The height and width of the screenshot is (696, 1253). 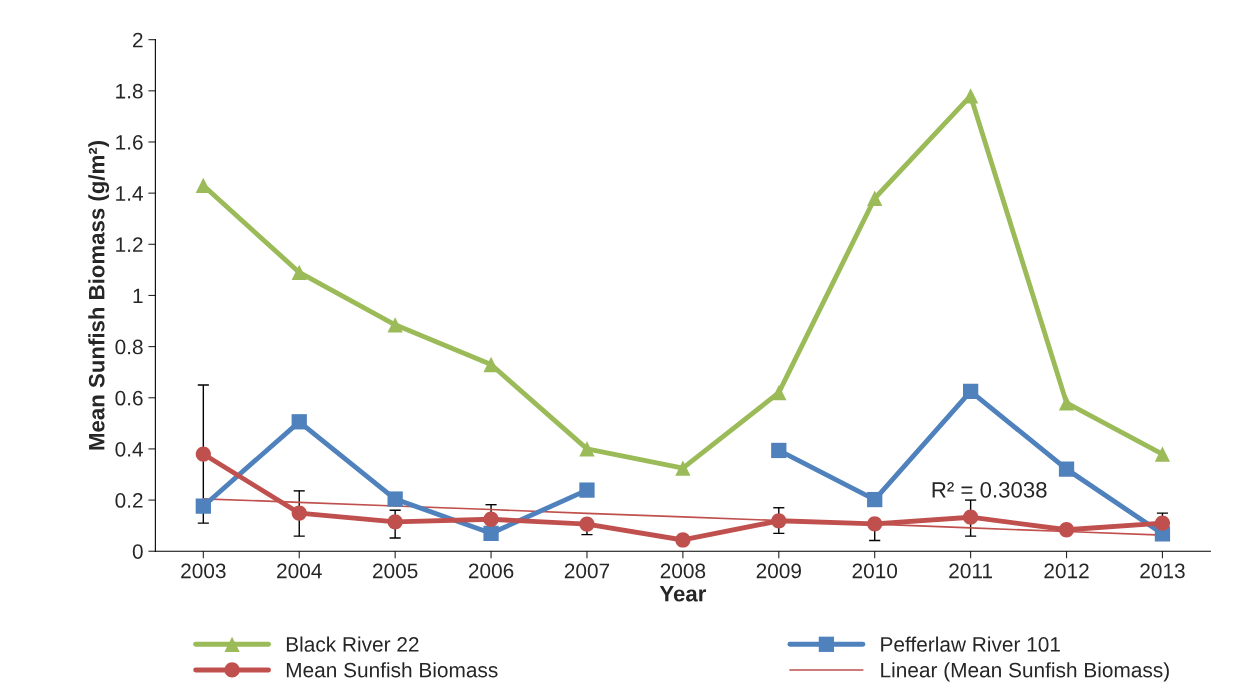 What do you see at coordinates (129, 500) in the screenshot?
I see `y-tick-label: 0.2` at bounding box center [129, 500].